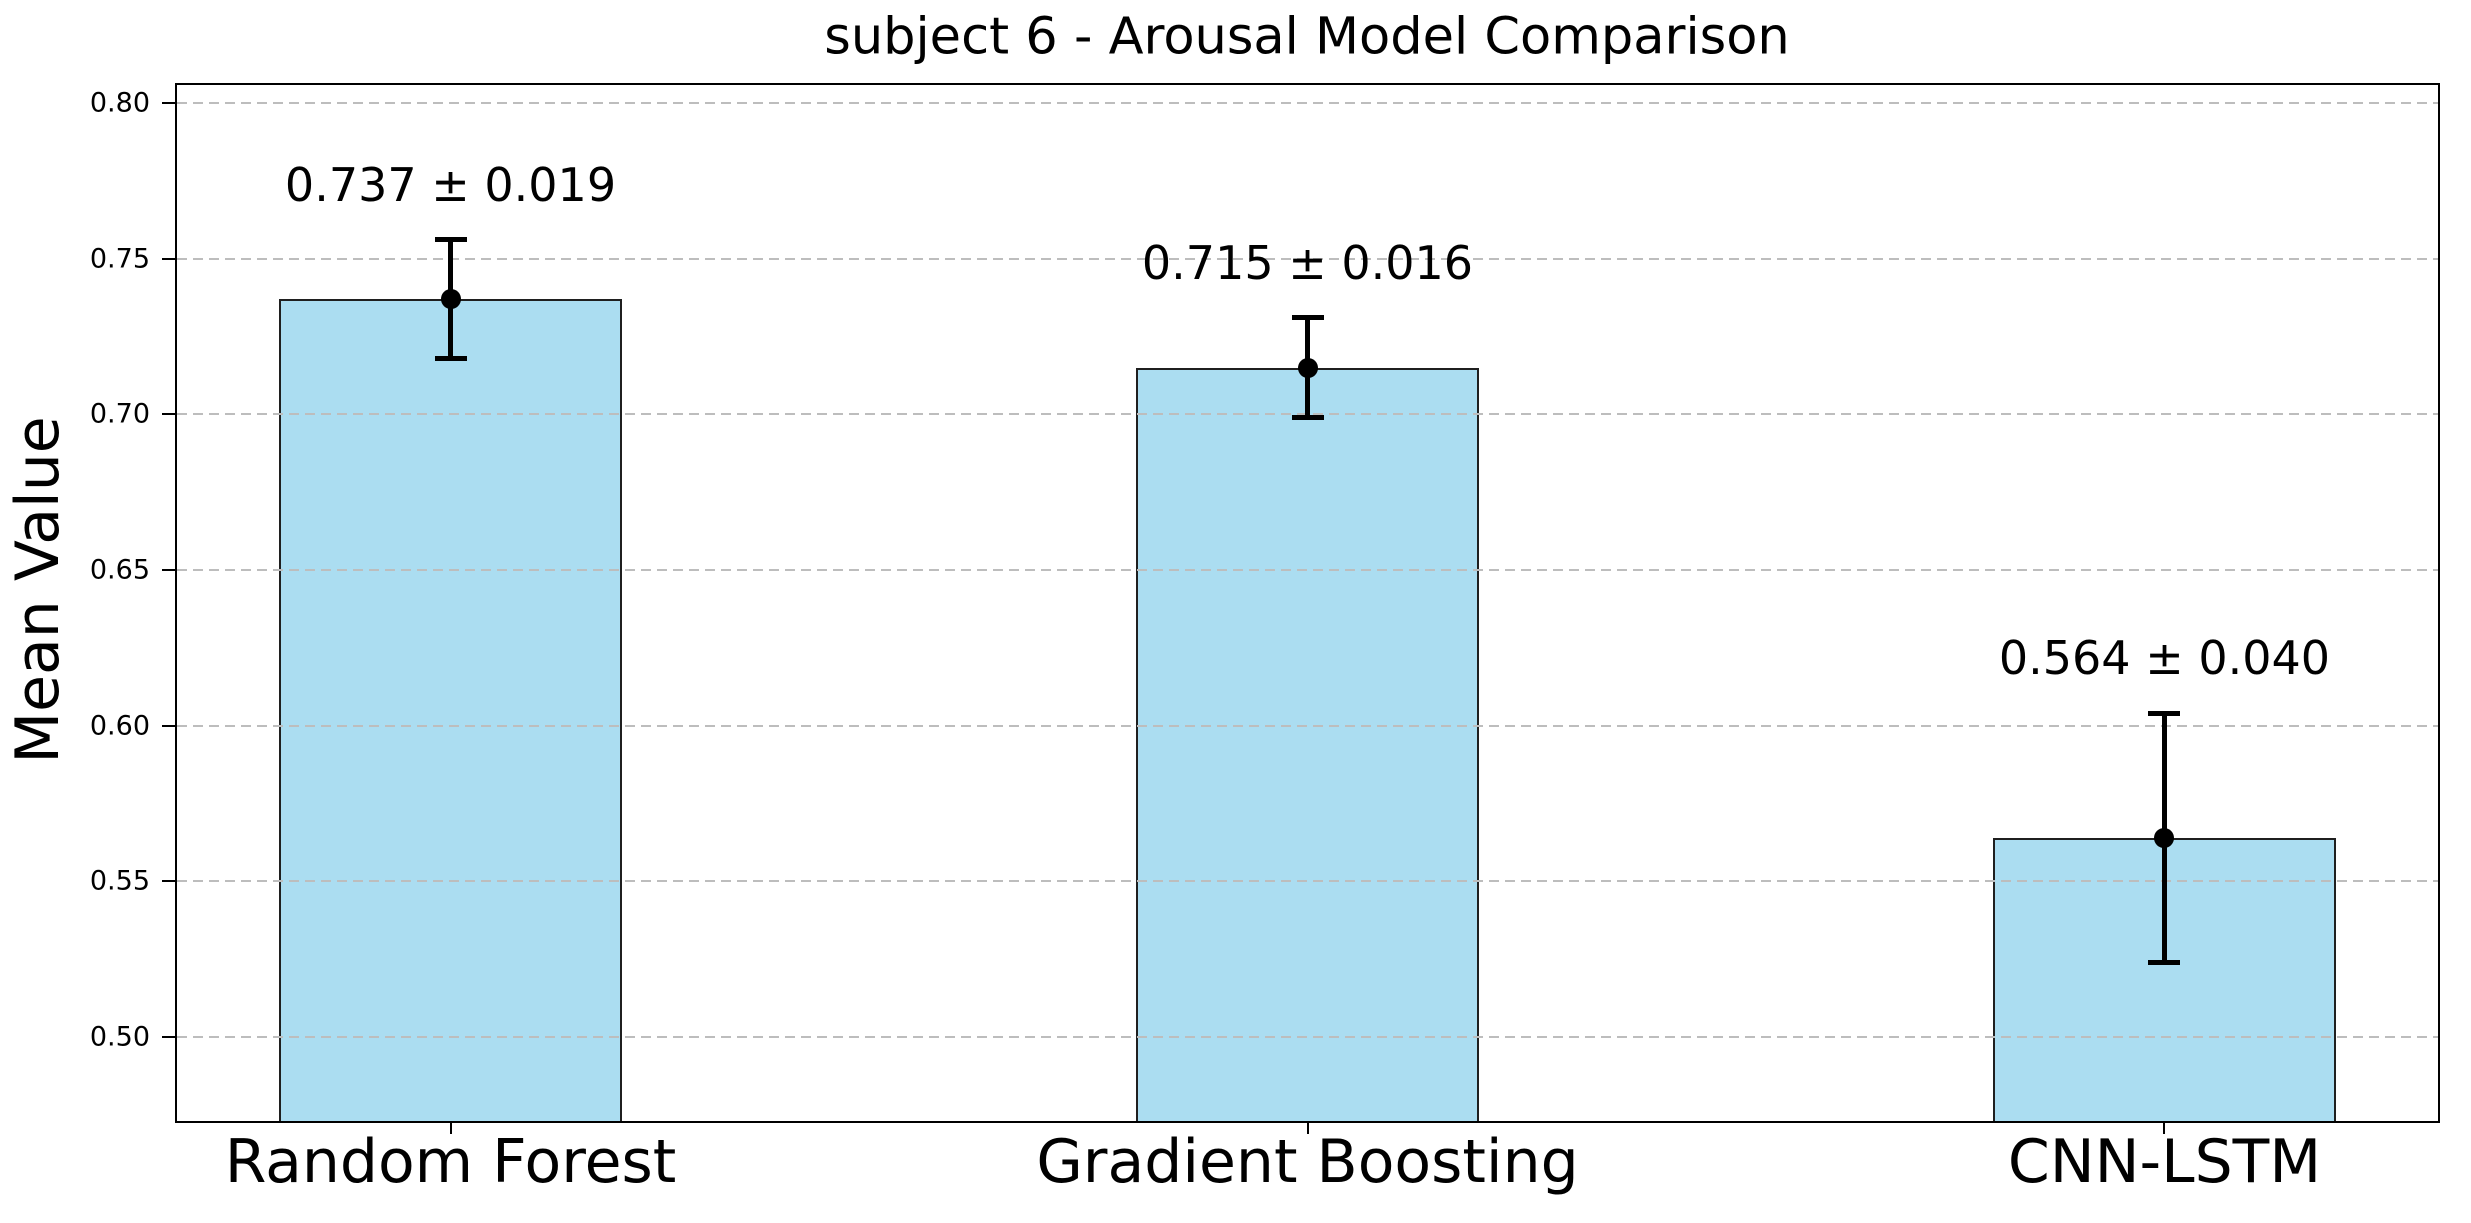  What do you see at coordinates (1307, 745) in the screenshot?
I see `bar-gradient-boosting` at bounding box center [1307, 745].